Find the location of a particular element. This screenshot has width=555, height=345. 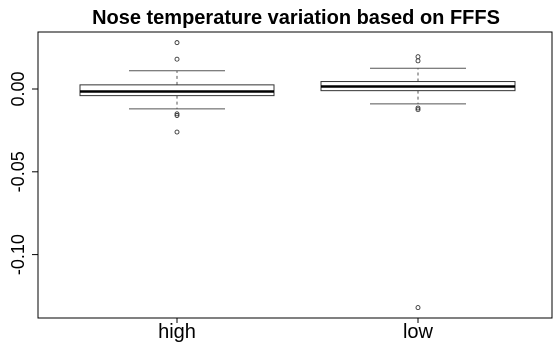

x-category-label: low is located at coordinates (418, 332).